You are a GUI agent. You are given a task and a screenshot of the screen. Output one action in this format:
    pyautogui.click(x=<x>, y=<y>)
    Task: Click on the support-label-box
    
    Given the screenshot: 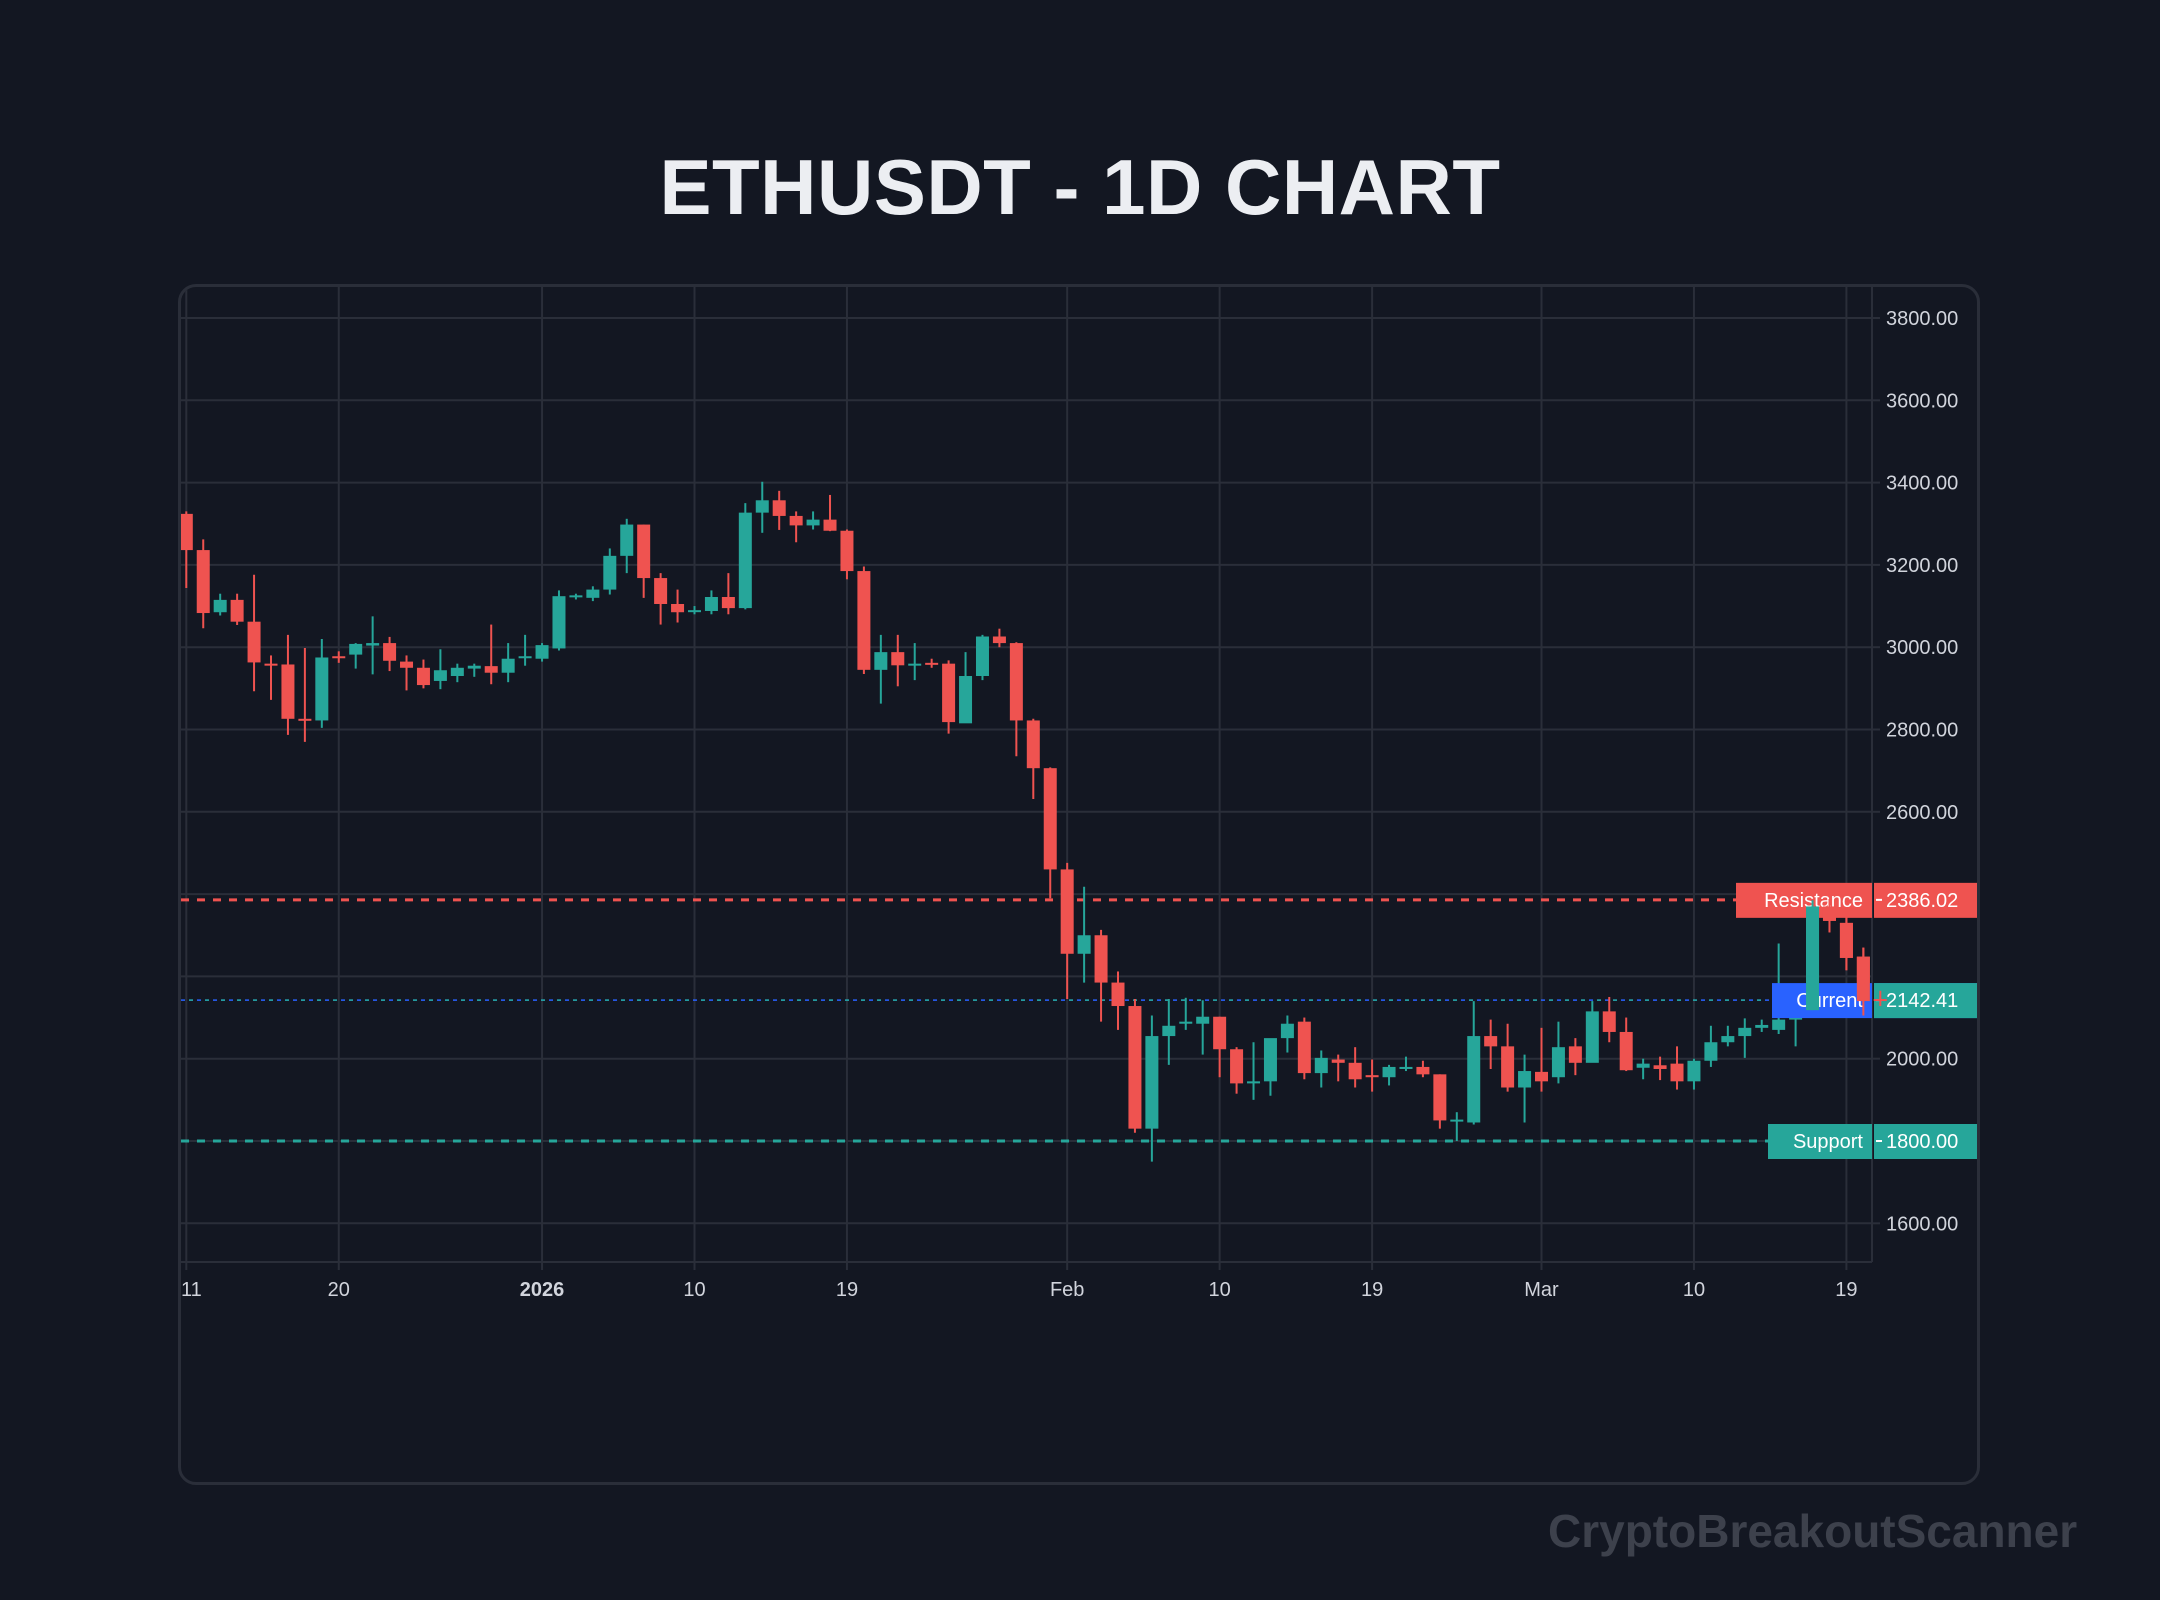 What is the action you would take?
    pyautogui.click(x=1820, y=1141)
    